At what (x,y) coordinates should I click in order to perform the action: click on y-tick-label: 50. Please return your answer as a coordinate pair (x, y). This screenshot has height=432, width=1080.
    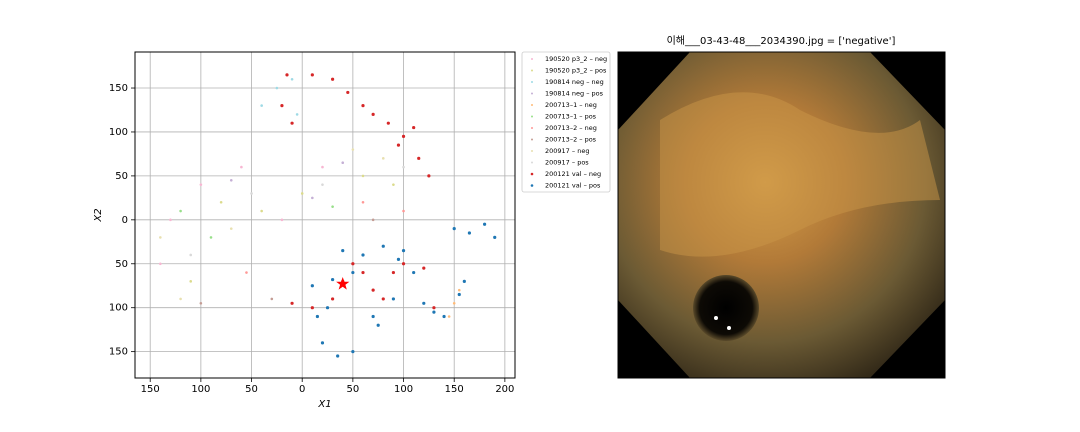
    Looking at the image, I should click on (121, 176).